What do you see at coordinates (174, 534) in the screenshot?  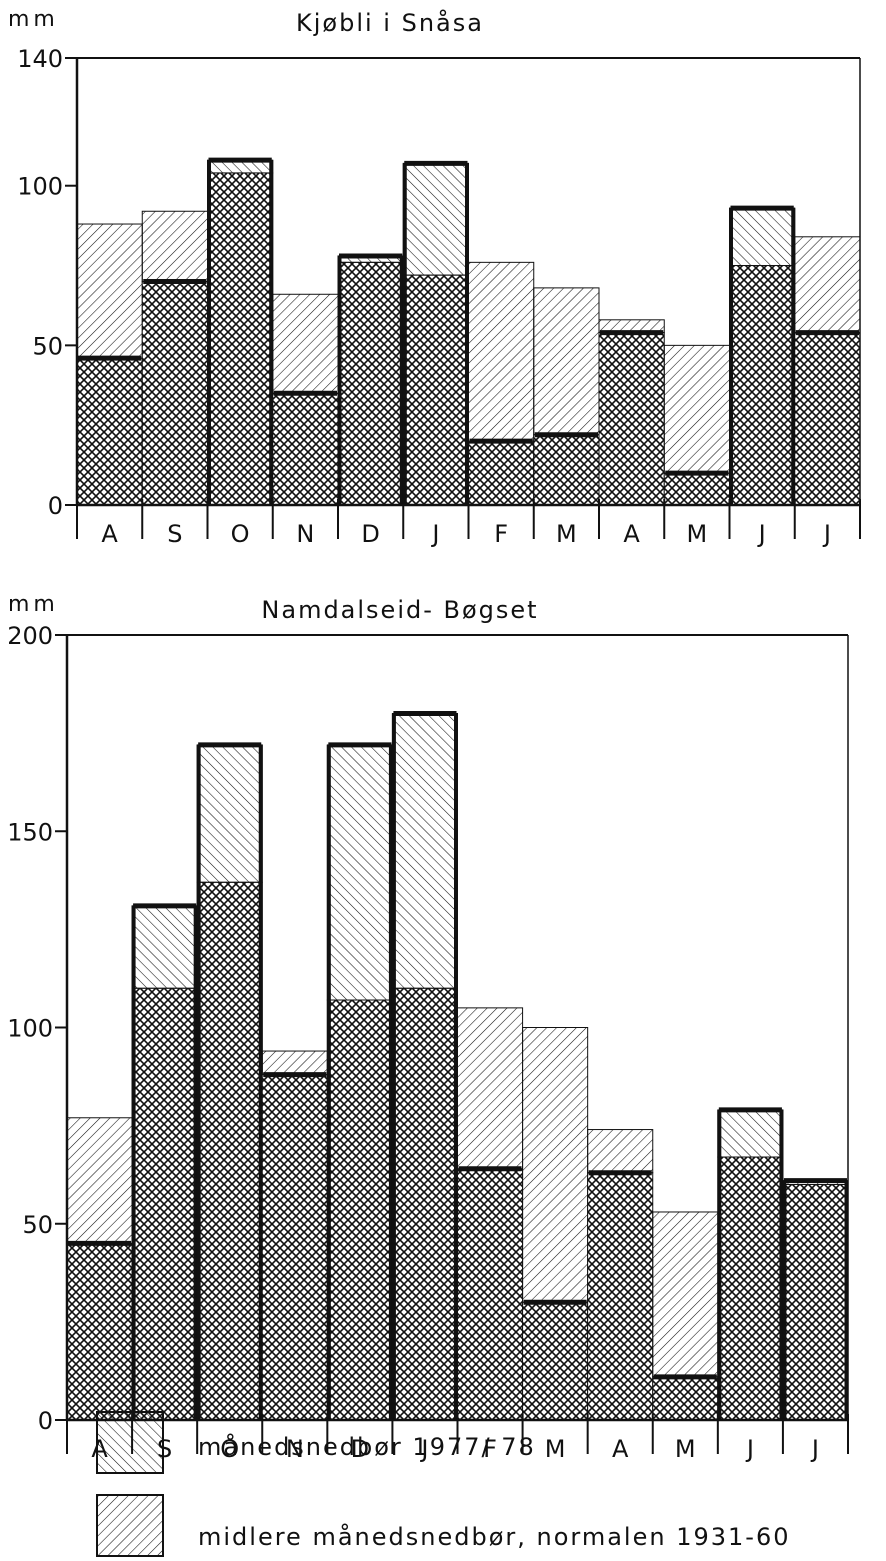 I see `x-tick-label: S` at bounding box center [174, 534].